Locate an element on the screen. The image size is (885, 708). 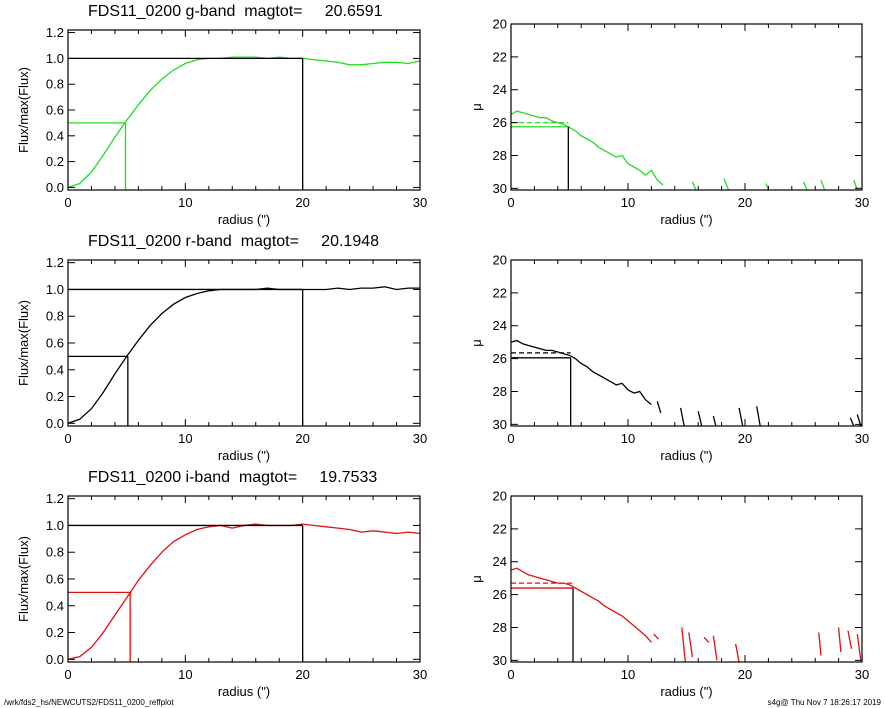
panel-g-sb: 0 10 20 30 20 22 24 26 28 30 radius (") μ is located at coordinates (669, 122).